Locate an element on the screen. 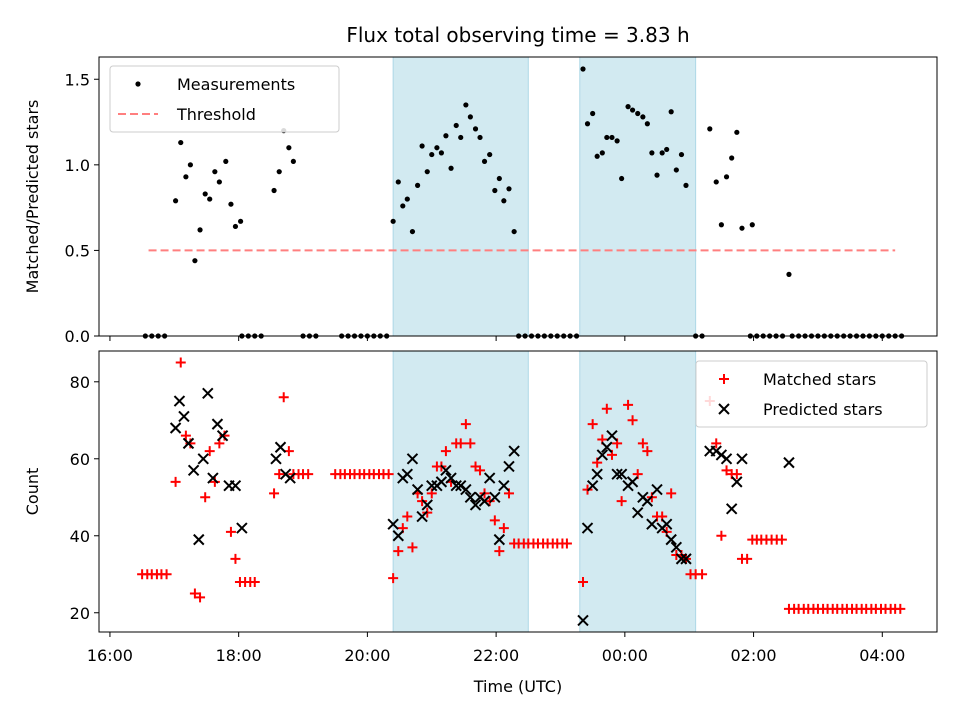 The width and height of the screenshot is (960, 720). legend-label: Matched stars is located at coordinates (819, 379).